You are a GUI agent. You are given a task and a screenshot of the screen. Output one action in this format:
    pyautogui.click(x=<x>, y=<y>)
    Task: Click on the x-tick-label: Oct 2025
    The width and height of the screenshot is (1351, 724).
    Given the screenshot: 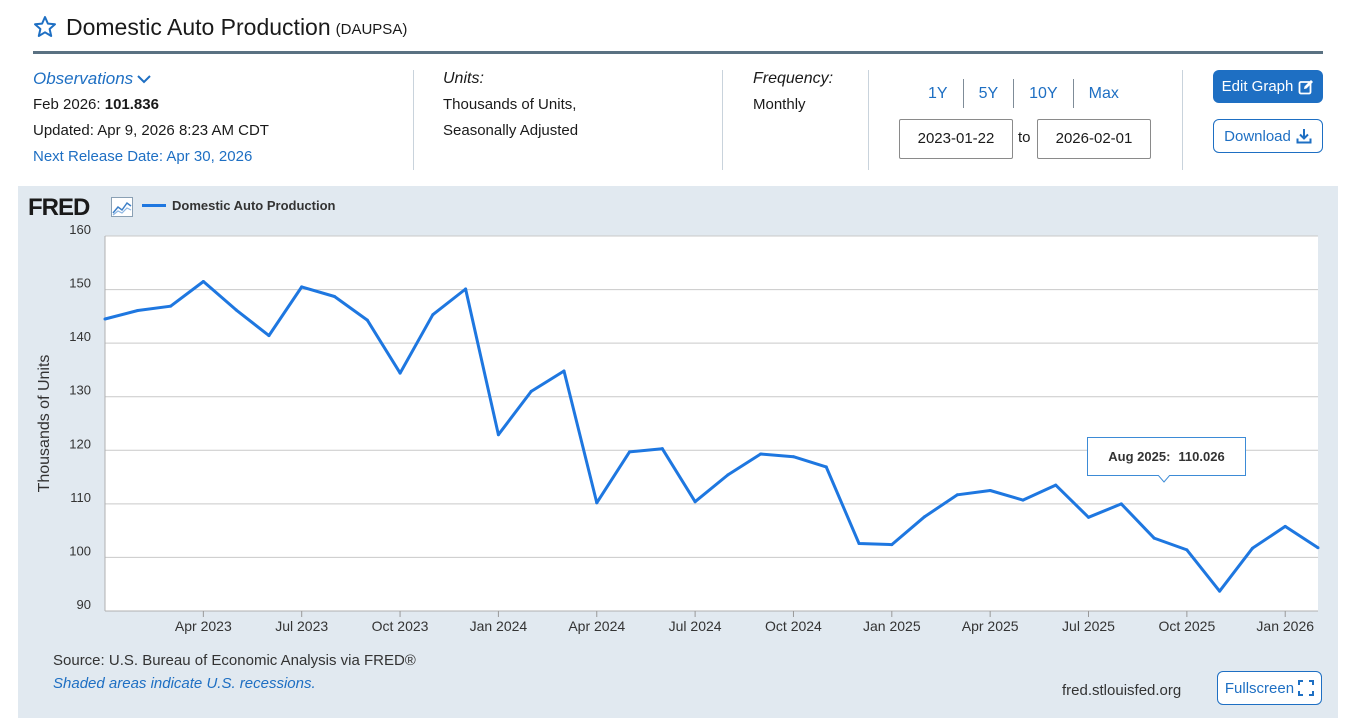 What is the action you would take?
    pyautogui.click(x=1186, y=626)
    